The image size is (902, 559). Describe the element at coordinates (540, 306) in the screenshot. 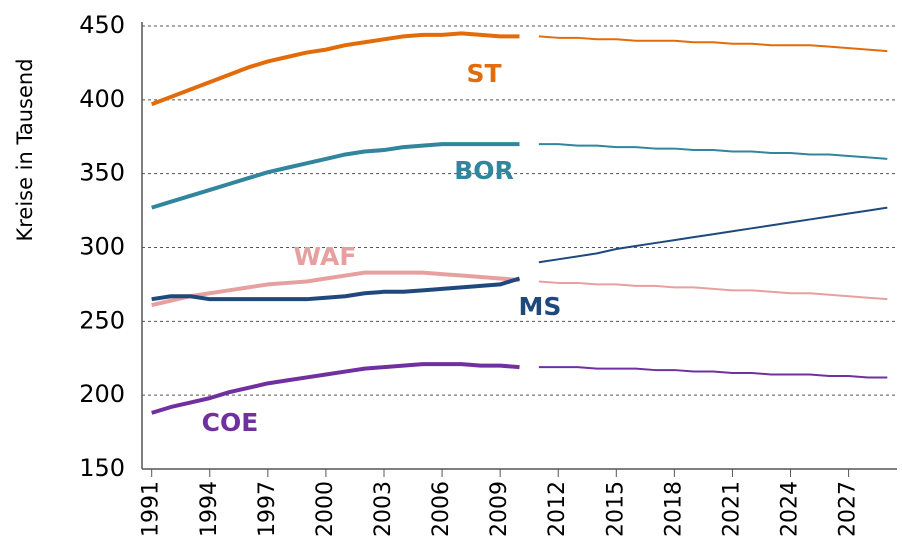

I see `series-label: MS` at that location.